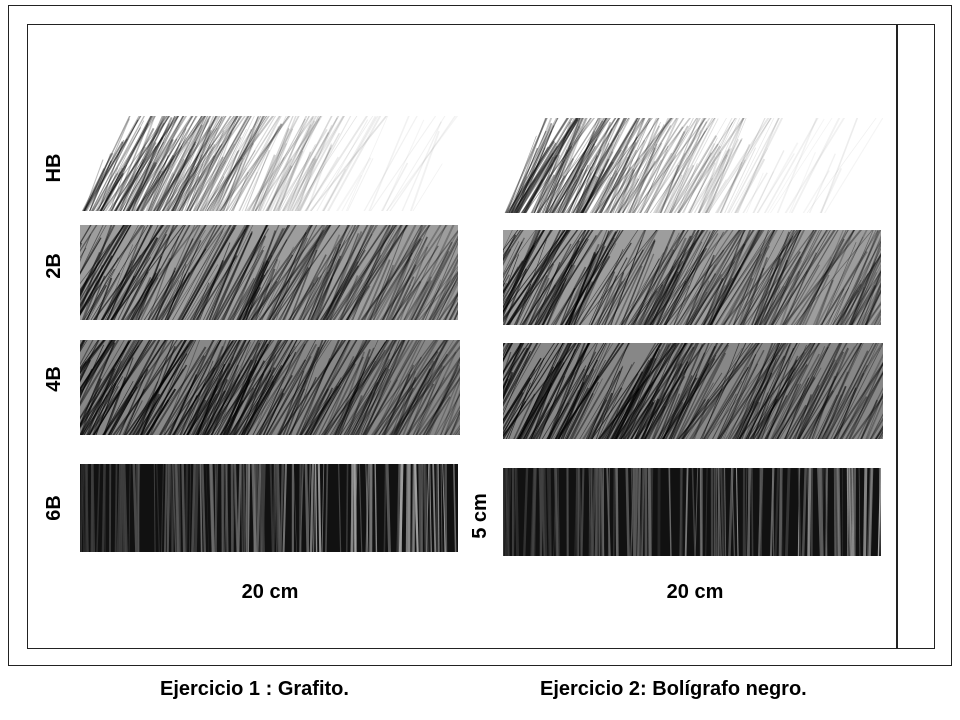 The height and width of the screenshot is (720, 960). Describe the element at coordinates (269, 510) in the screenshot. I see `swatch-graphite-6b` at that location.